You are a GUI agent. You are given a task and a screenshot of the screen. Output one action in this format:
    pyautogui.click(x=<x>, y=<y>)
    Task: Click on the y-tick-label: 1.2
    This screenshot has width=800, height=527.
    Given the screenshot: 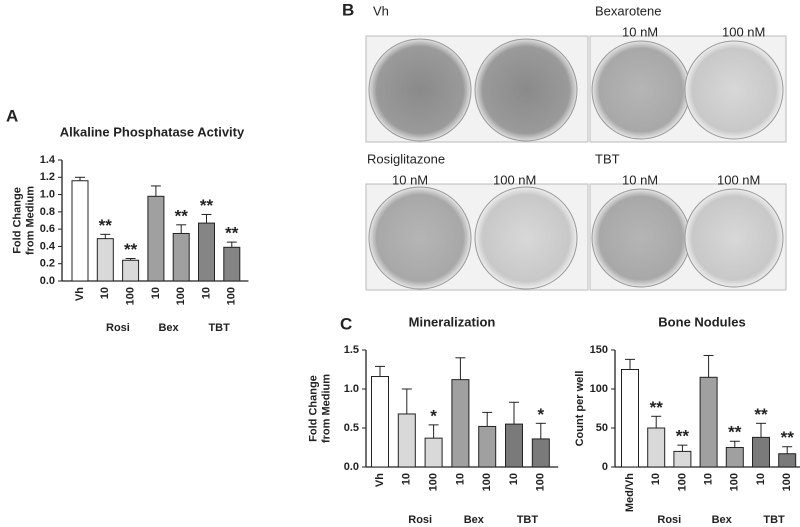 What is the action you would take?
    pyautogui.click(x=47, y=177)
    